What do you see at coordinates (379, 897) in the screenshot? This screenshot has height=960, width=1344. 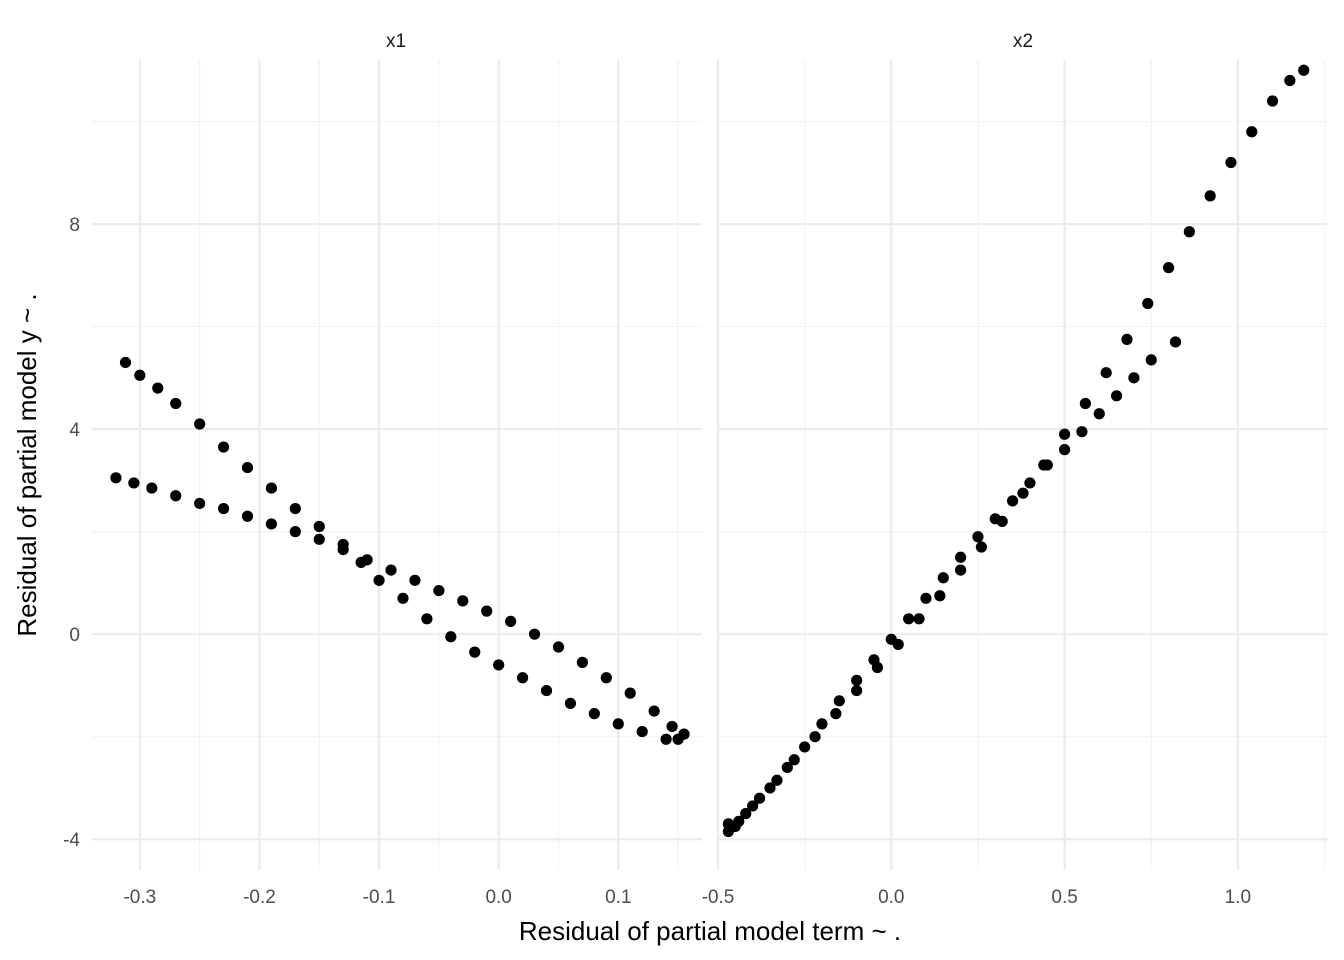 I see `x-tick-label: -0.1` at bounding box center [379, 897].